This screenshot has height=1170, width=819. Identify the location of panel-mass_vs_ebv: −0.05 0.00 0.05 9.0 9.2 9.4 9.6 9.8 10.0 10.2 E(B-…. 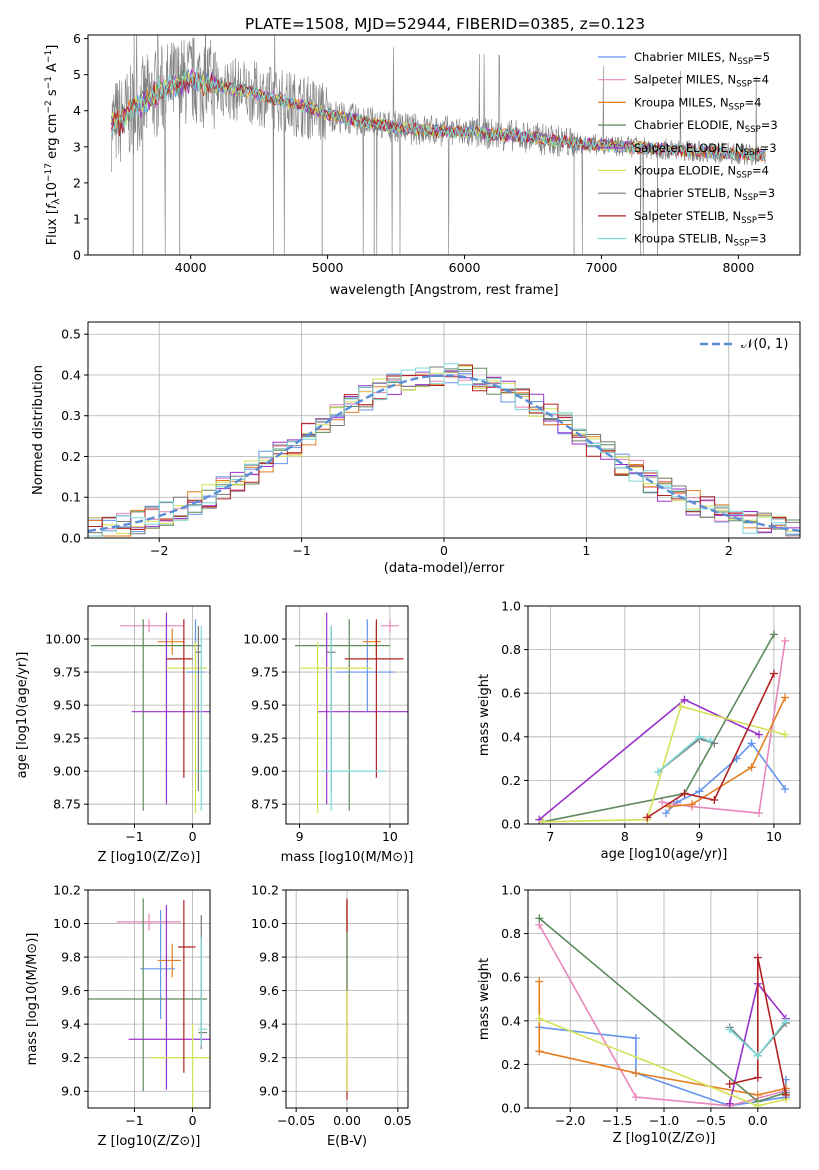
(331, 1016).